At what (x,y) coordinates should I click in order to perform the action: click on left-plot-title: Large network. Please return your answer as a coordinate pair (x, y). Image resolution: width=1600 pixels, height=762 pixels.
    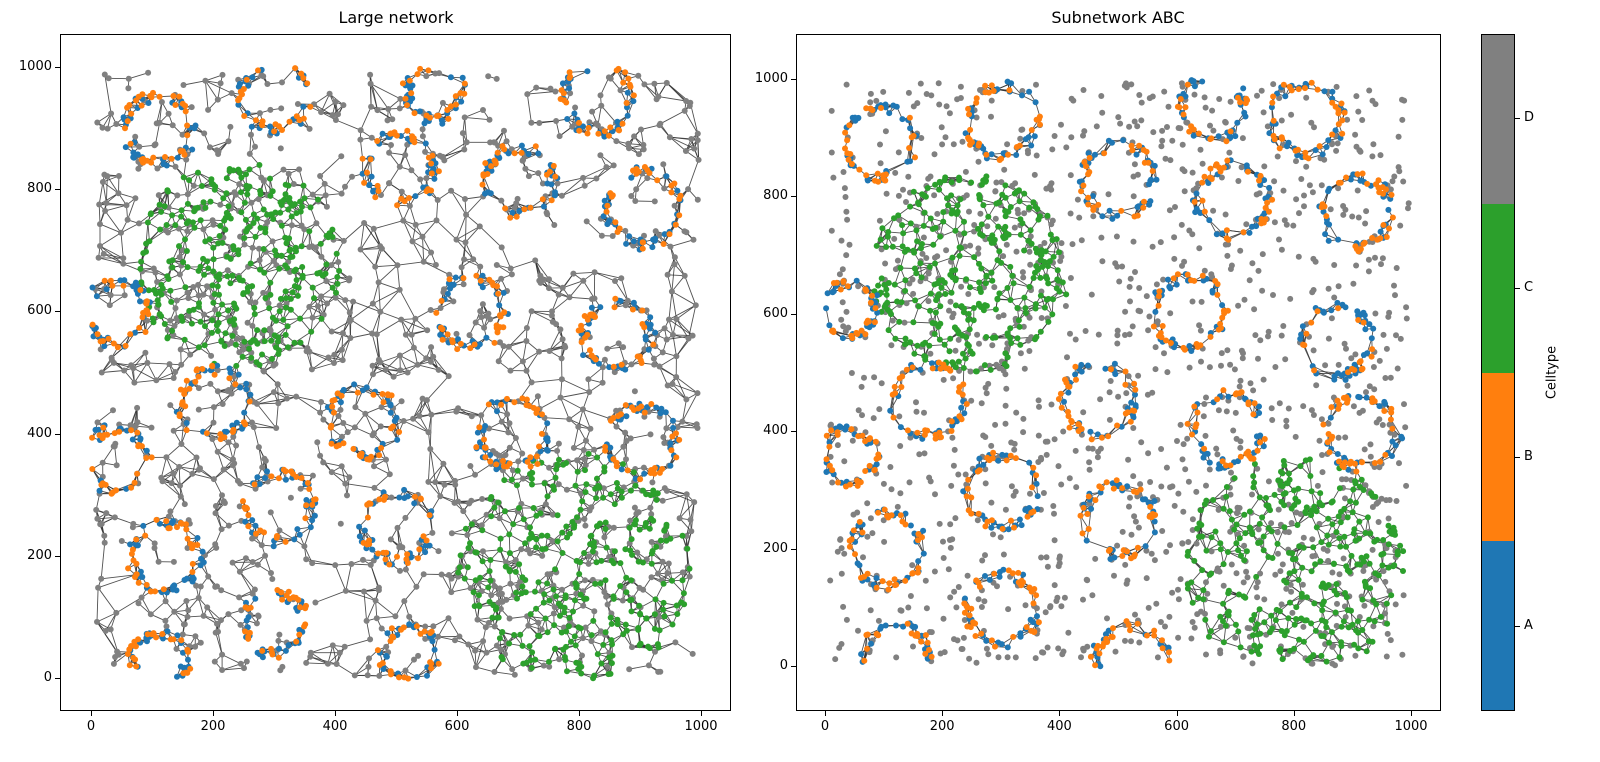
    Looking at the image, I should click on (396, 17).